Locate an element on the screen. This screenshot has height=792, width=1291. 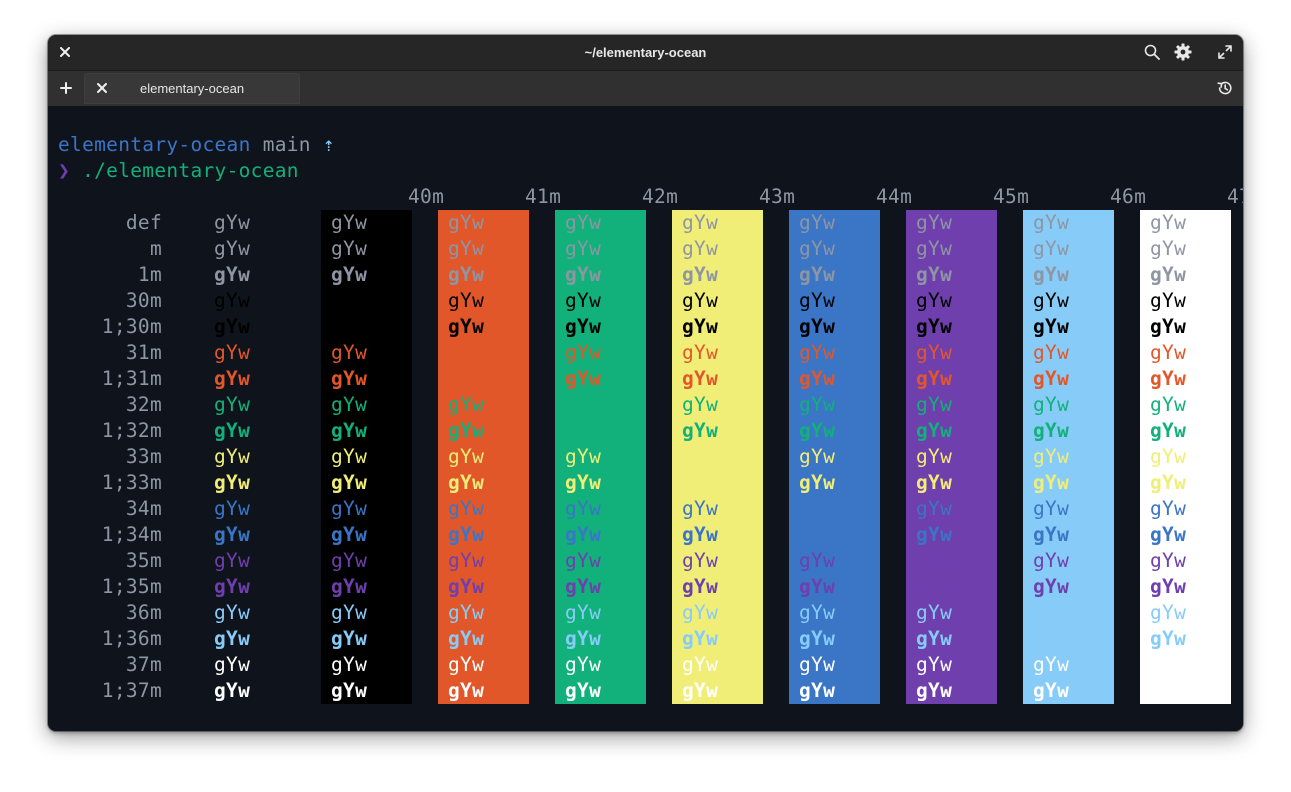
window-title: ~/elementary-ocean is located at coordinates (645, 52).